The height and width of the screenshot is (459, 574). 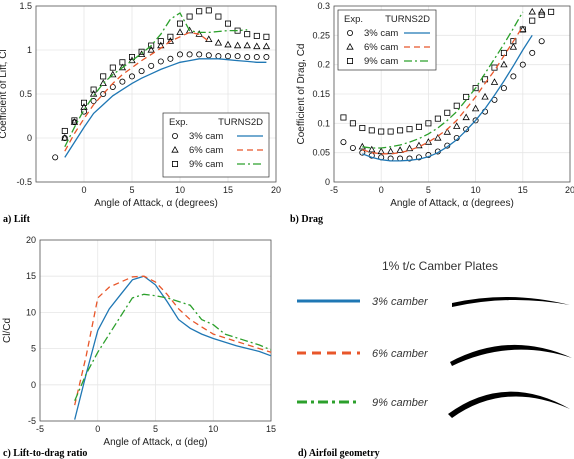 What do you see at coordinates (511, 301) in the screenshot?
I see `airfoil-3-camber` at bounding box center [511, 301].